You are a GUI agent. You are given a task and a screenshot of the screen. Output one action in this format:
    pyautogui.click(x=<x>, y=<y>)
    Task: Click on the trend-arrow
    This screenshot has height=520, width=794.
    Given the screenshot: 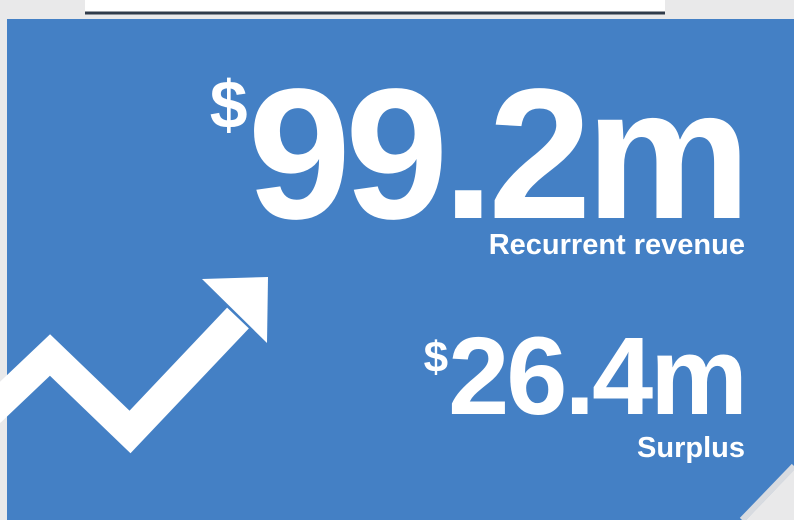 What is the action you would take?
    pyautogui.click(x=134, y=365)
    